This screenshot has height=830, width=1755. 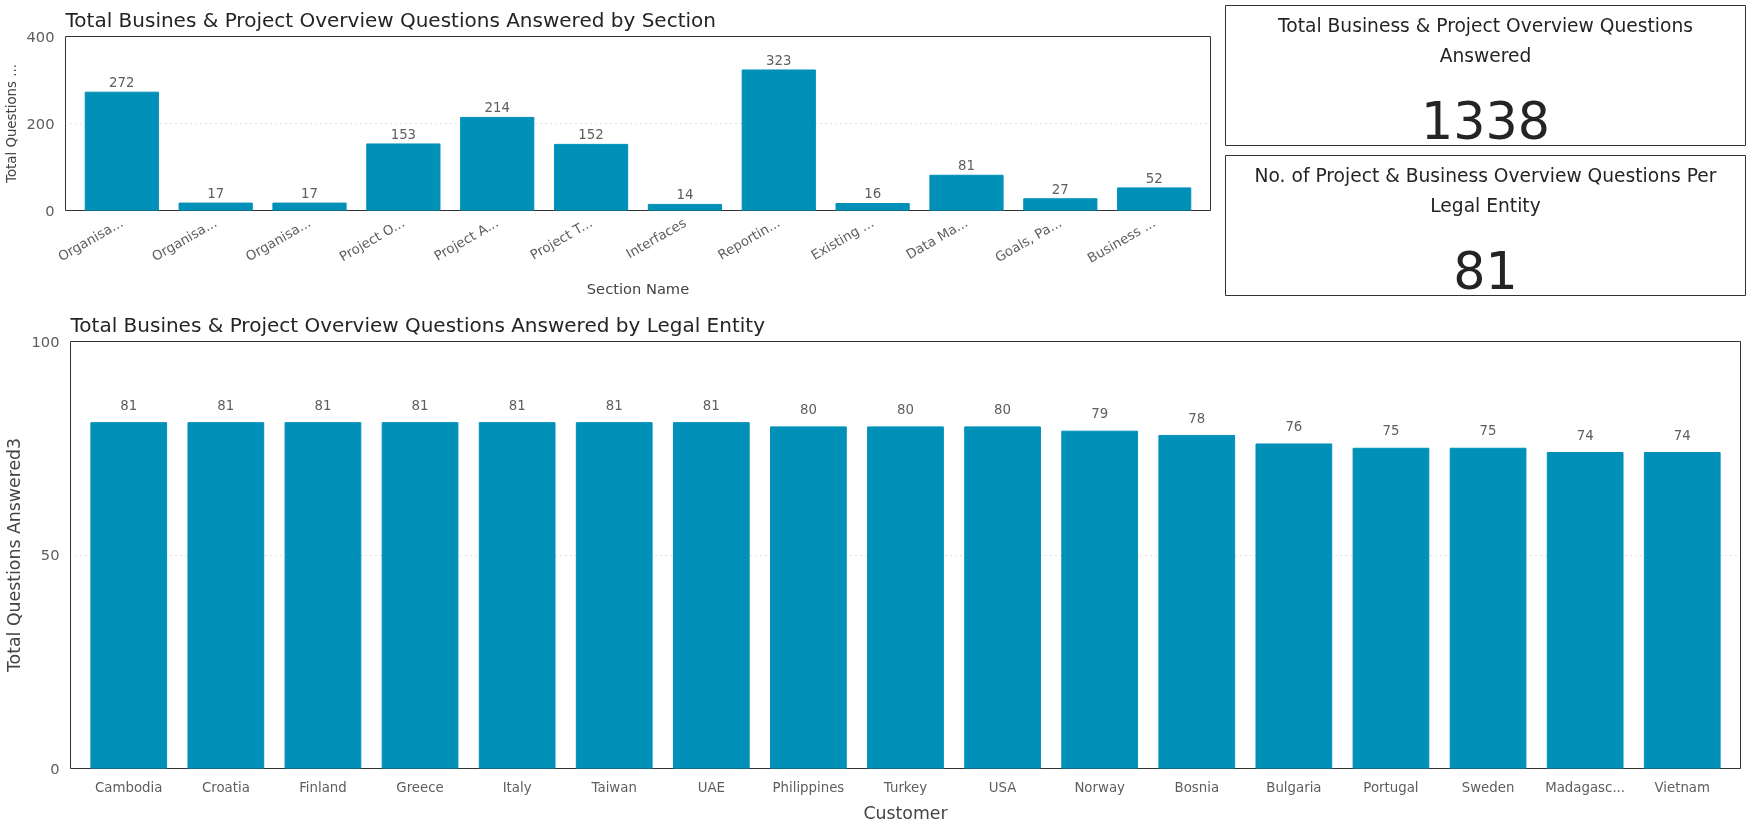 What do you see at coordinates (638, 289) in the screenshot?
I see `x-axis-title: Section Name` at bounding box center [638, 289].